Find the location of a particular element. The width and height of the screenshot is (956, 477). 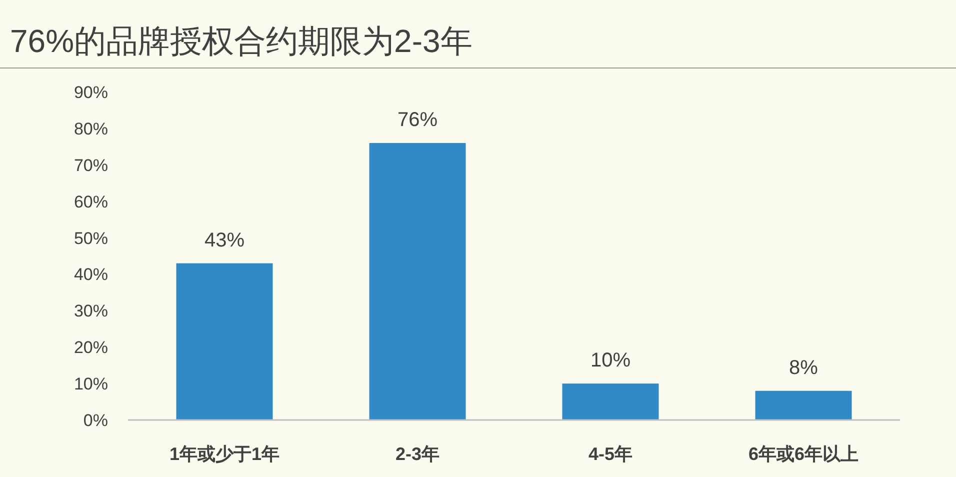

x-tick-label: 4-5年 is located at coordinates (610, 454).